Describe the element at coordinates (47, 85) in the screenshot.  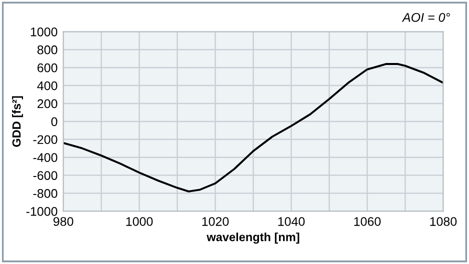
I see `y-tick-label: 400` at that location.